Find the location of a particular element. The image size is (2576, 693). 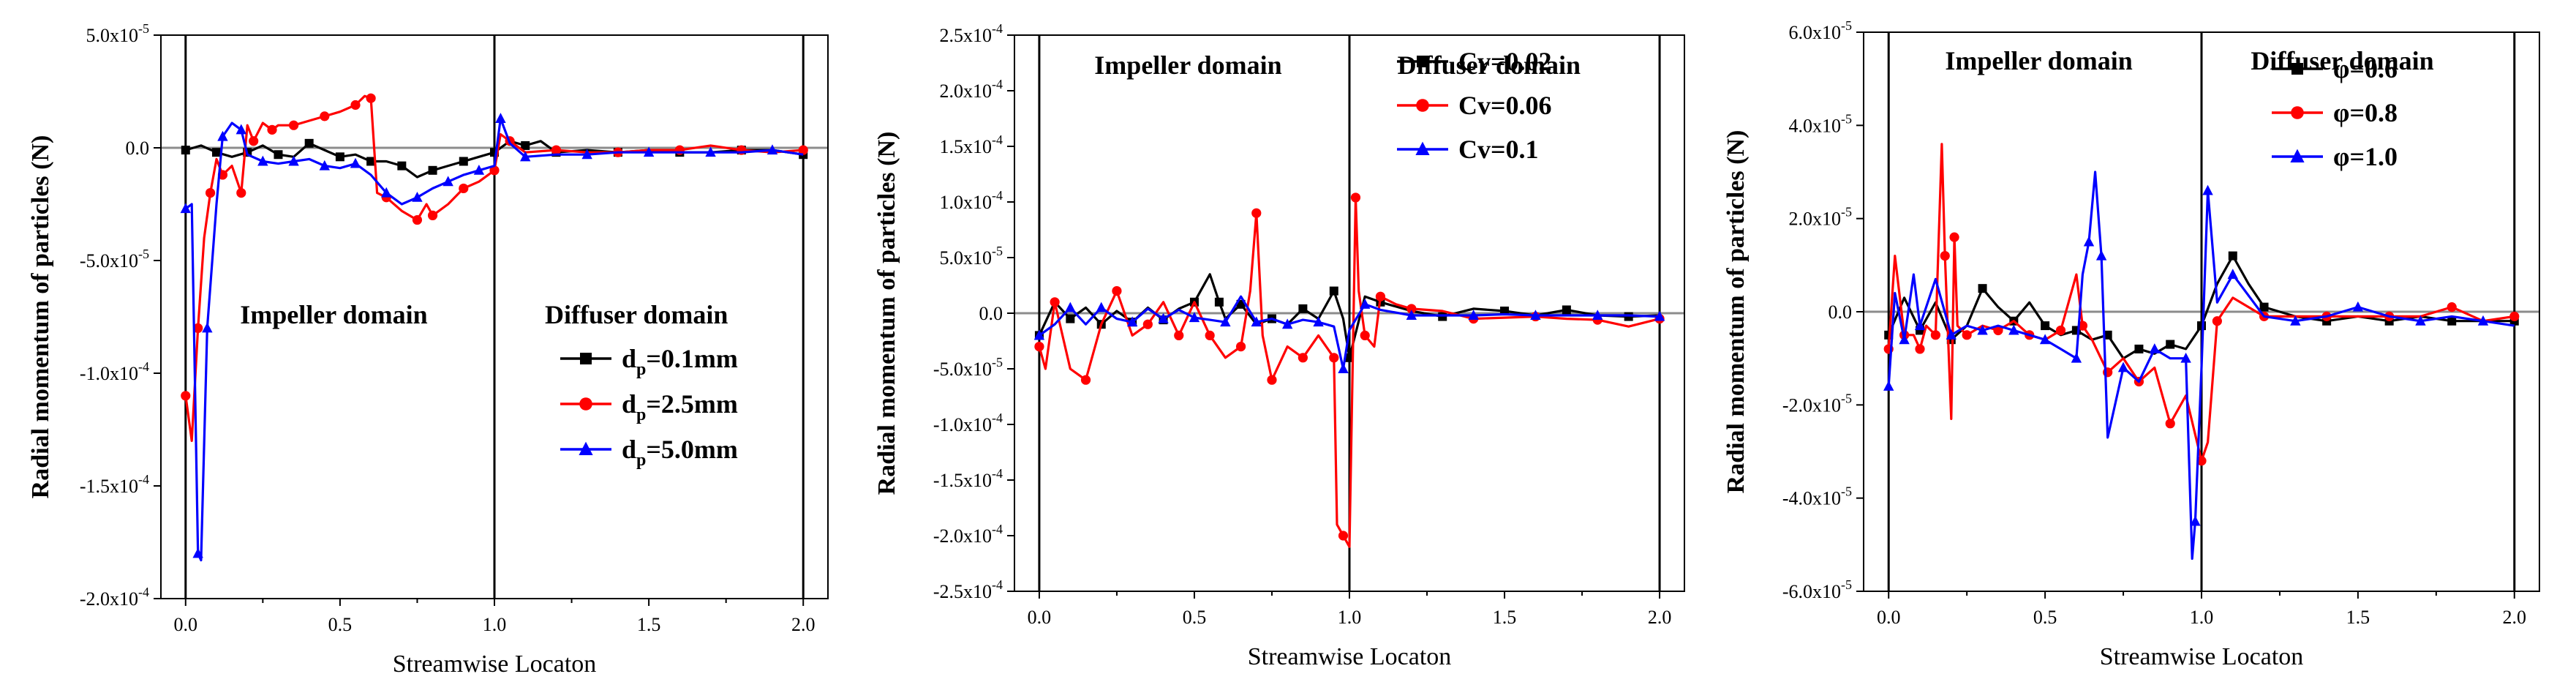

y-tick-label: 2.0x10⁻⁴ is located at coordinates (971, 89).